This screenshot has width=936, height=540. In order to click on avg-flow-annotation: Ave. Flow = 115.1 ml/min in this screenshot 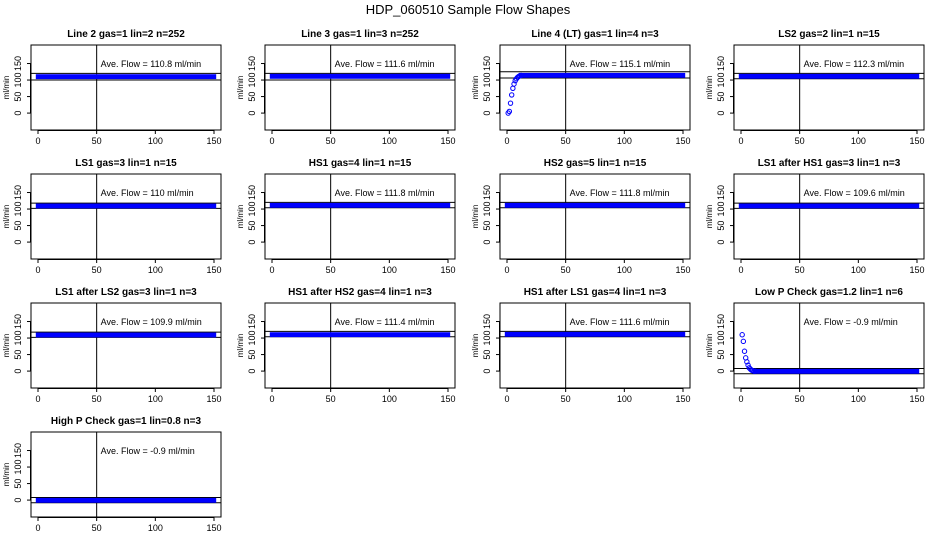, I will do `click(620, 64)`.